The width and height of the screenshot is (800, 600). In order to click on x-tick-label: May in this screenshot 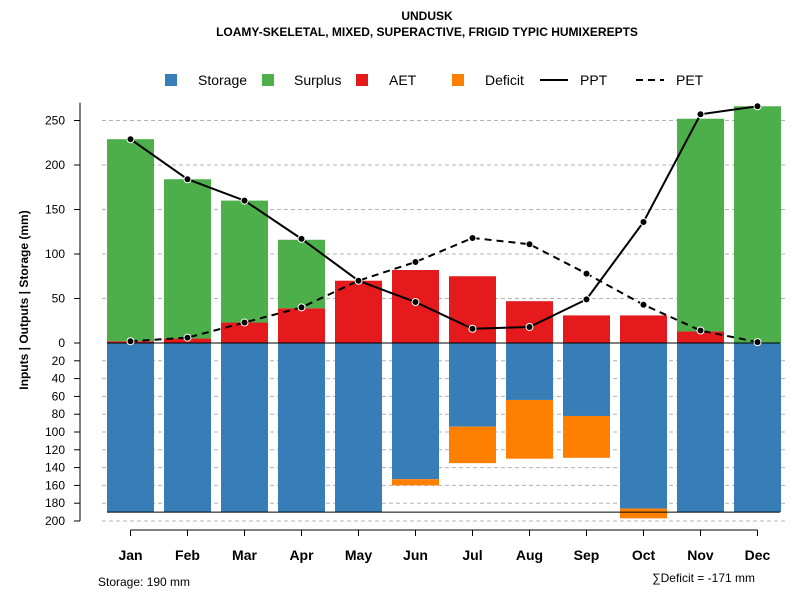, I will do `click(358, 555)`.